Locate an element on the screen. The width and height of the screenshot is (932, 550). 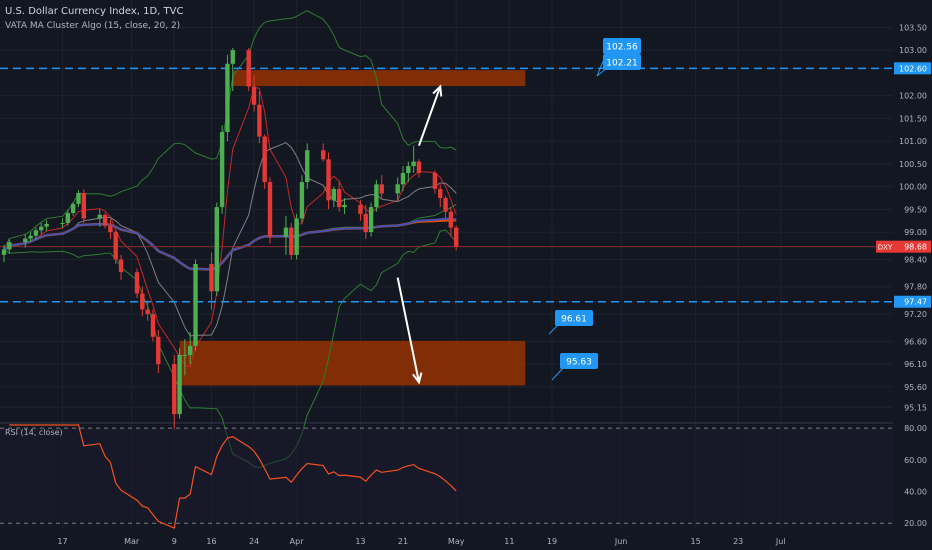
price-tick-label: 99.50 is located at coordinates (915, 209).